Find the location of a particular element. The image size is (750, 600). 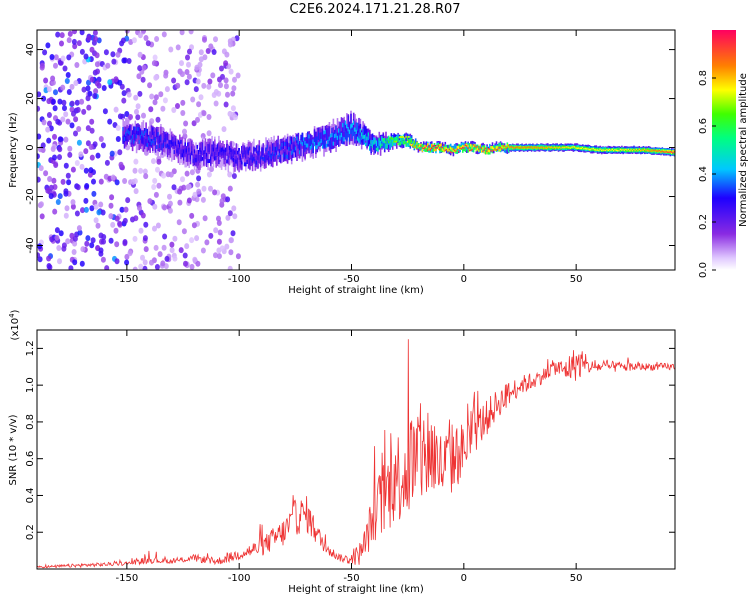

y-tick-label: 0.6 is located at coordinates (30, 459).